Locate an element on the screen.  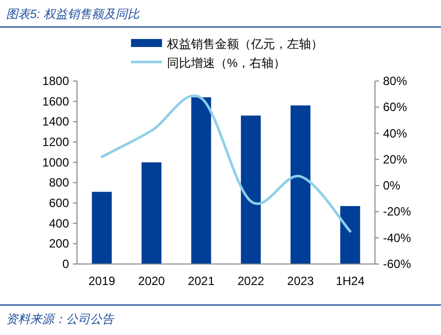
y-tick-label: 0 is located at coordinates (66, 264).